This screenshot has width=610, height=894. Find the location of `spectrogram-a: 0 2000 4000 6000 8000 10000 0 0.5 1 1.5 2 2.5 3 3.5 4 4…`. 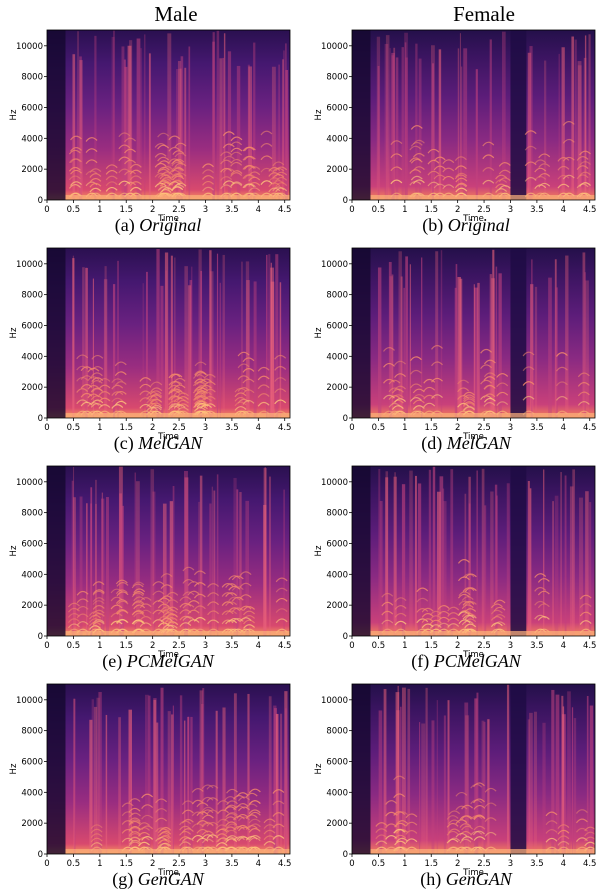

spectrogram-a: 0 2000 4000 6000 8000 10000 0 0.5 1 1.5 2 2.5 3 3.5 4 4… is located at coordinates (150, 126).